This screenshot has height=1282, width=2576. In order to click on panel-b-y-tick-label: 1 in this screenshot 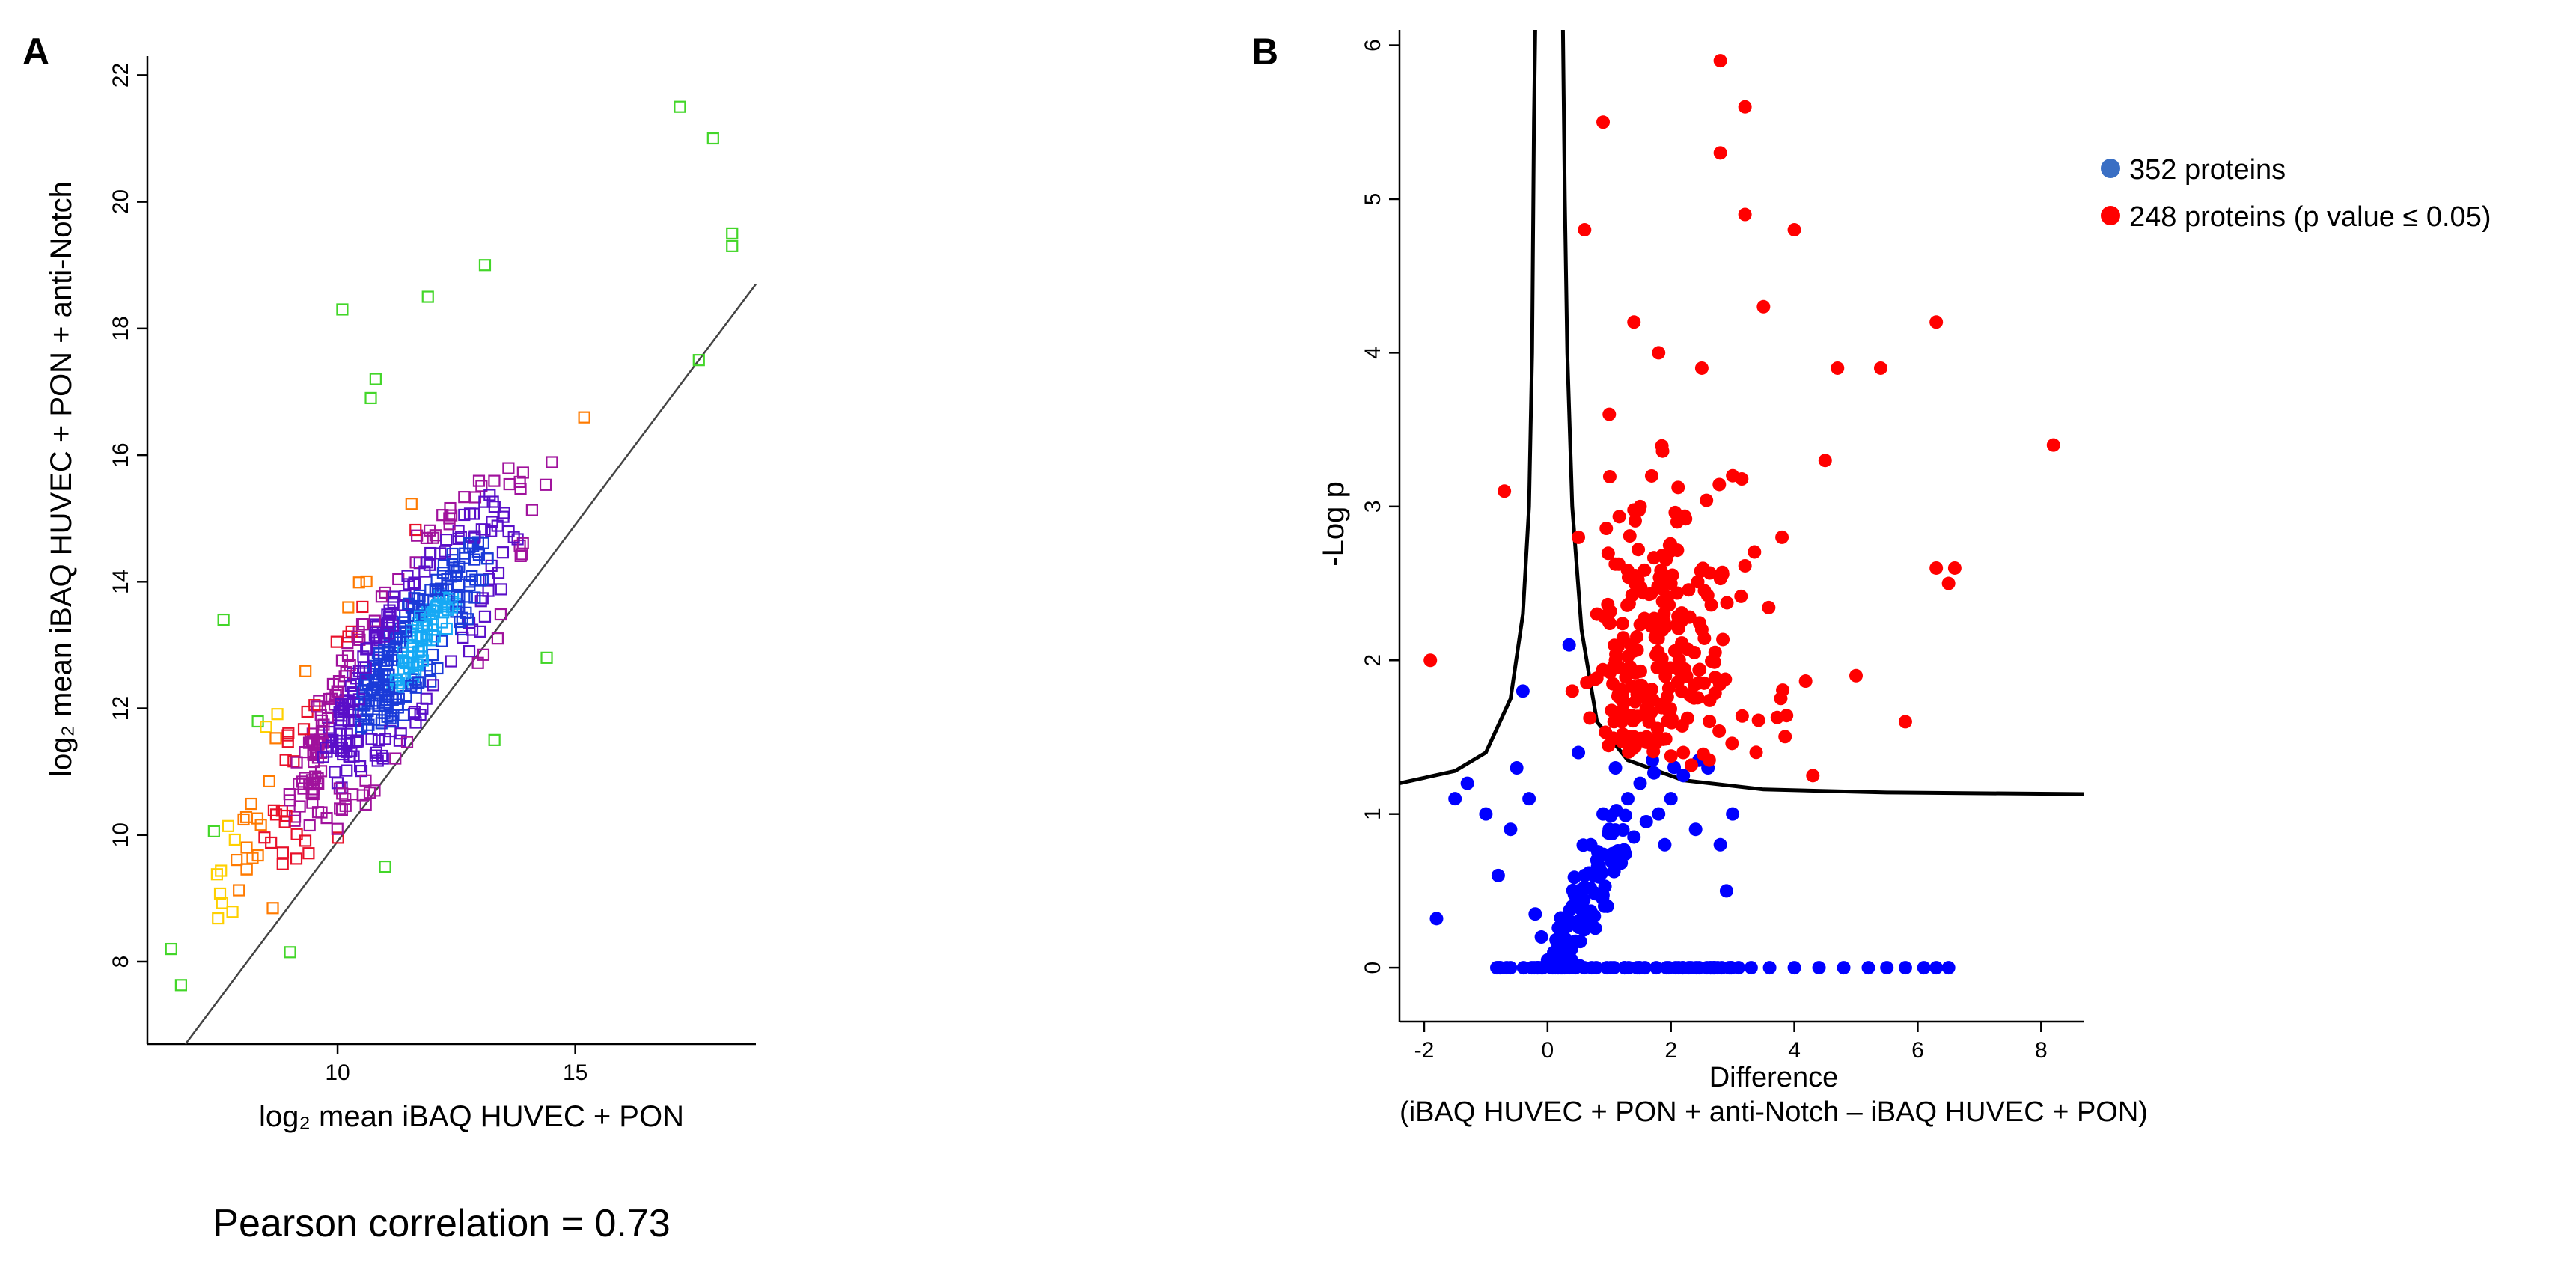, I will do `click(1373, 814)`.